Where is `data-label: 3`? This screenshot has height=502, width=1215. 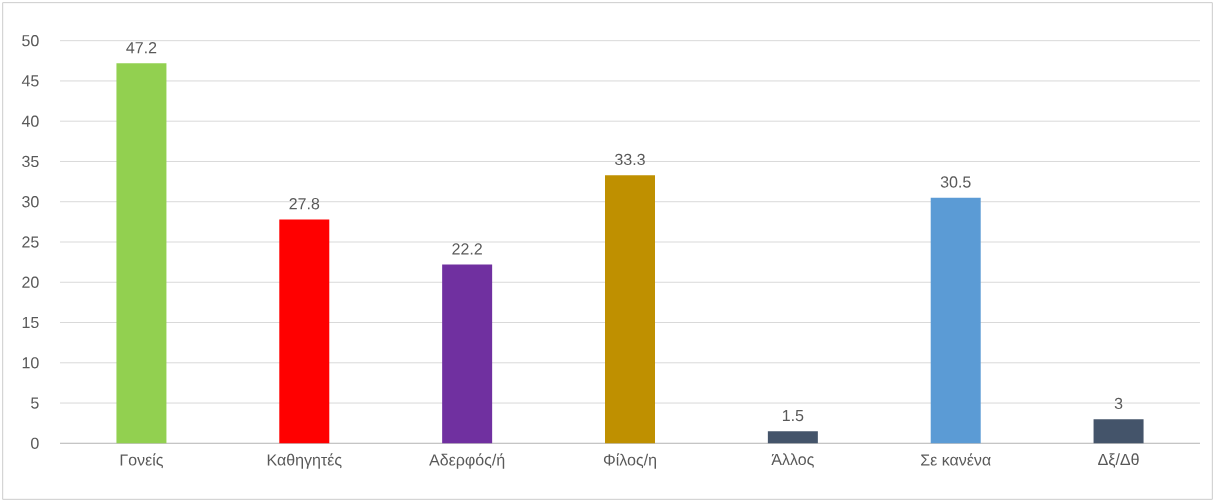
data-label: 3 is located at coordinates (1118, 403).